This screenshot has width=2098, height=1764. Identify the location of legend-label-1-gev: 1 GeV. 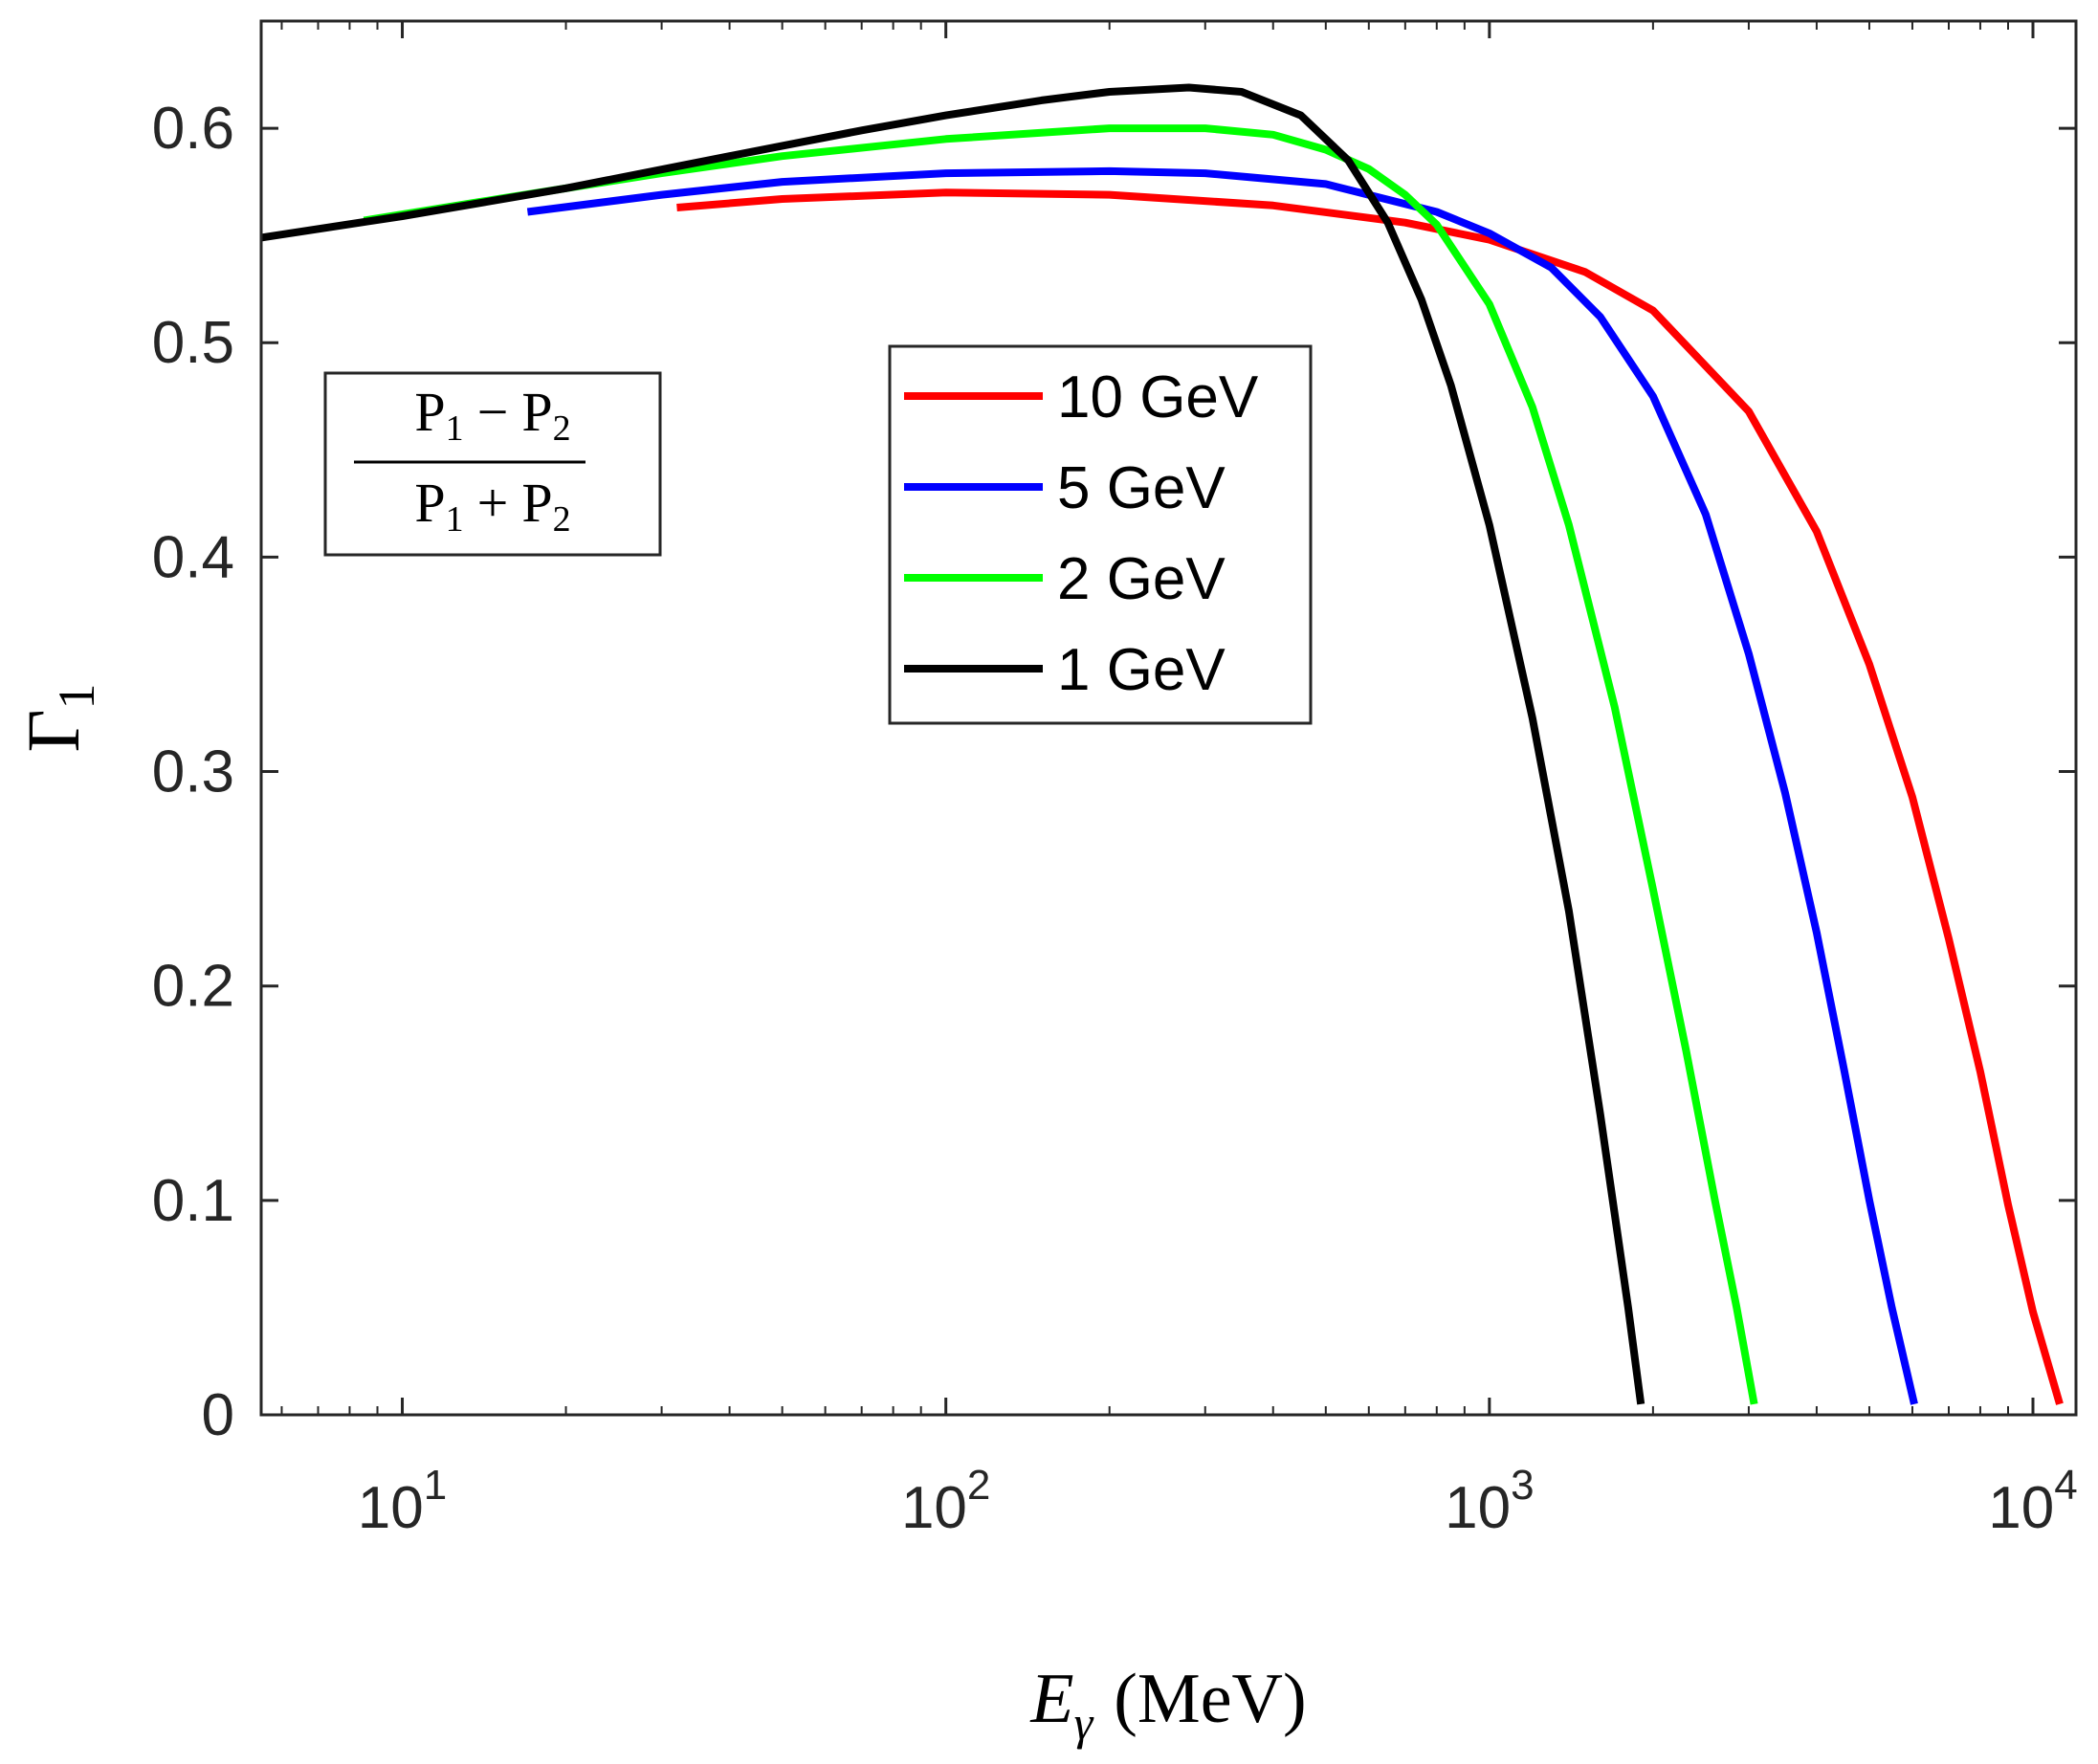
(1141, 670).